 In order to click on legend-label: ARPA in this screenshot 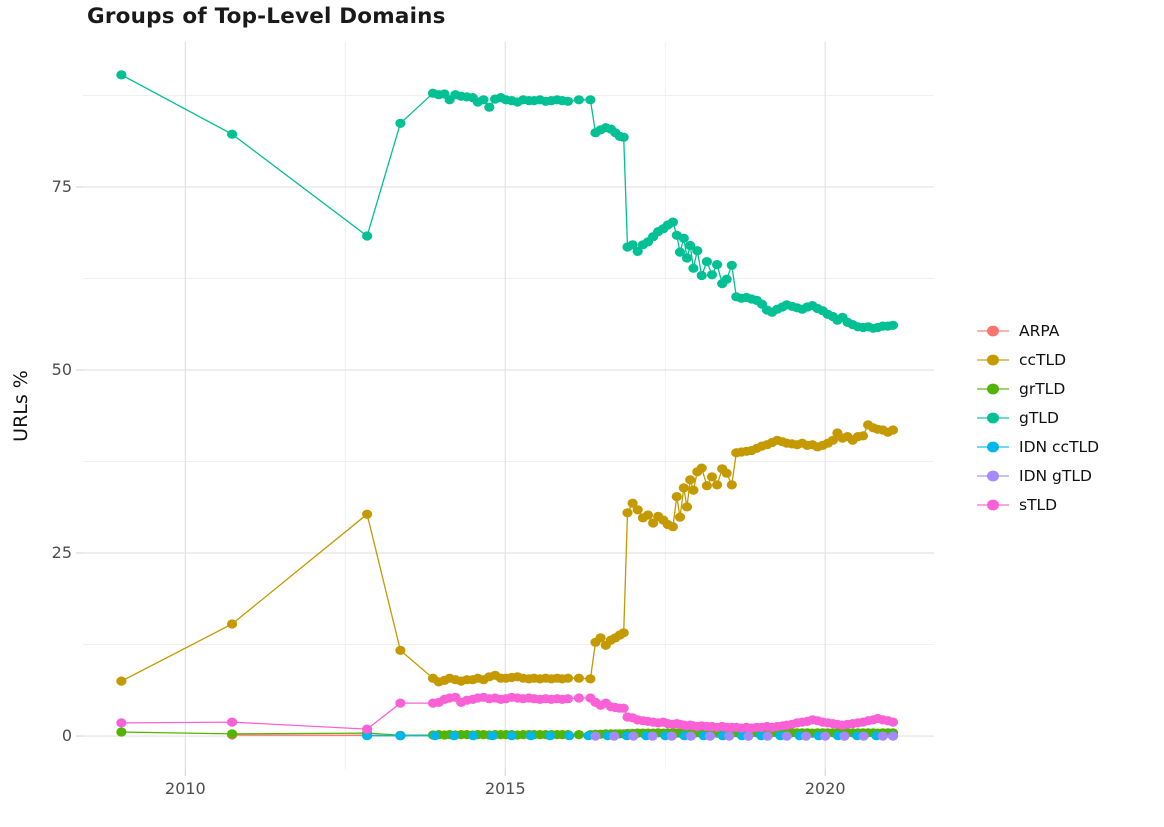, I will do `click(1039, 330)`.